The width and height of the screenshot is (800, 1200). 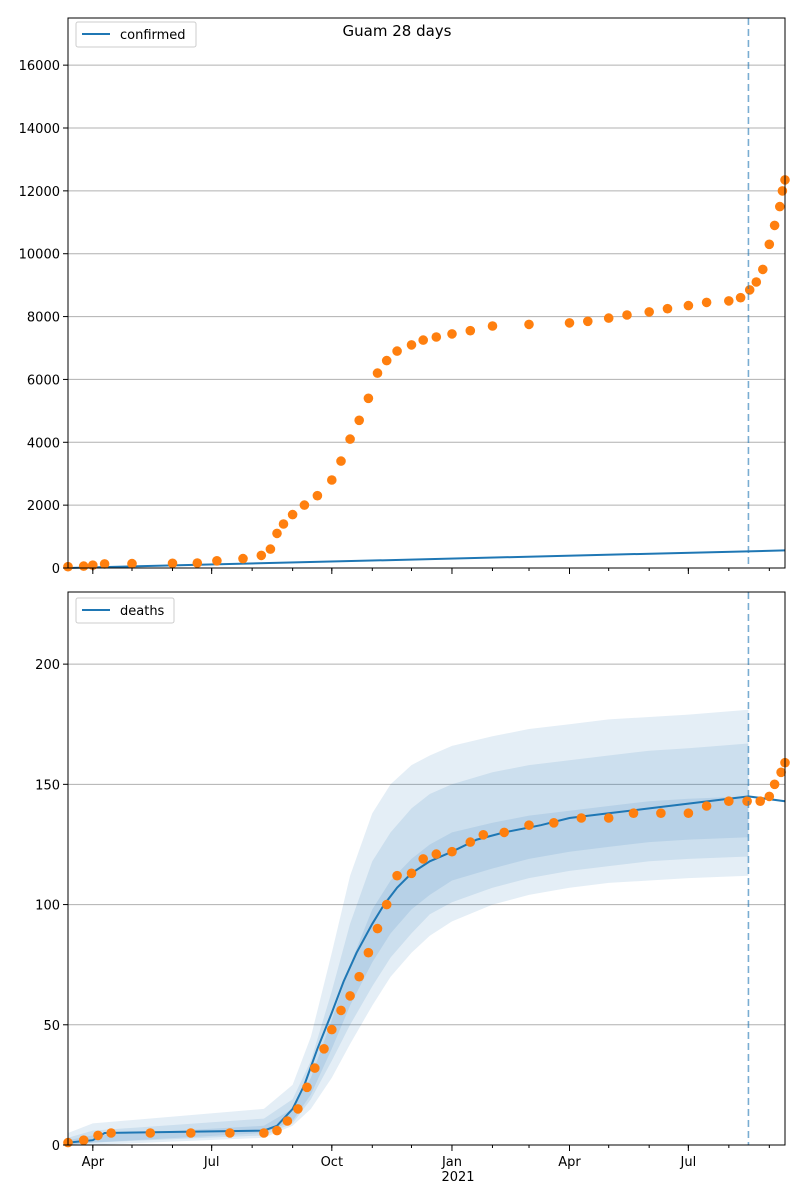 What do you see at coordinates (56, 1146) in the screenshot?
I see `bottom-ytick-label: 0` at bounding box center [56, 1146].